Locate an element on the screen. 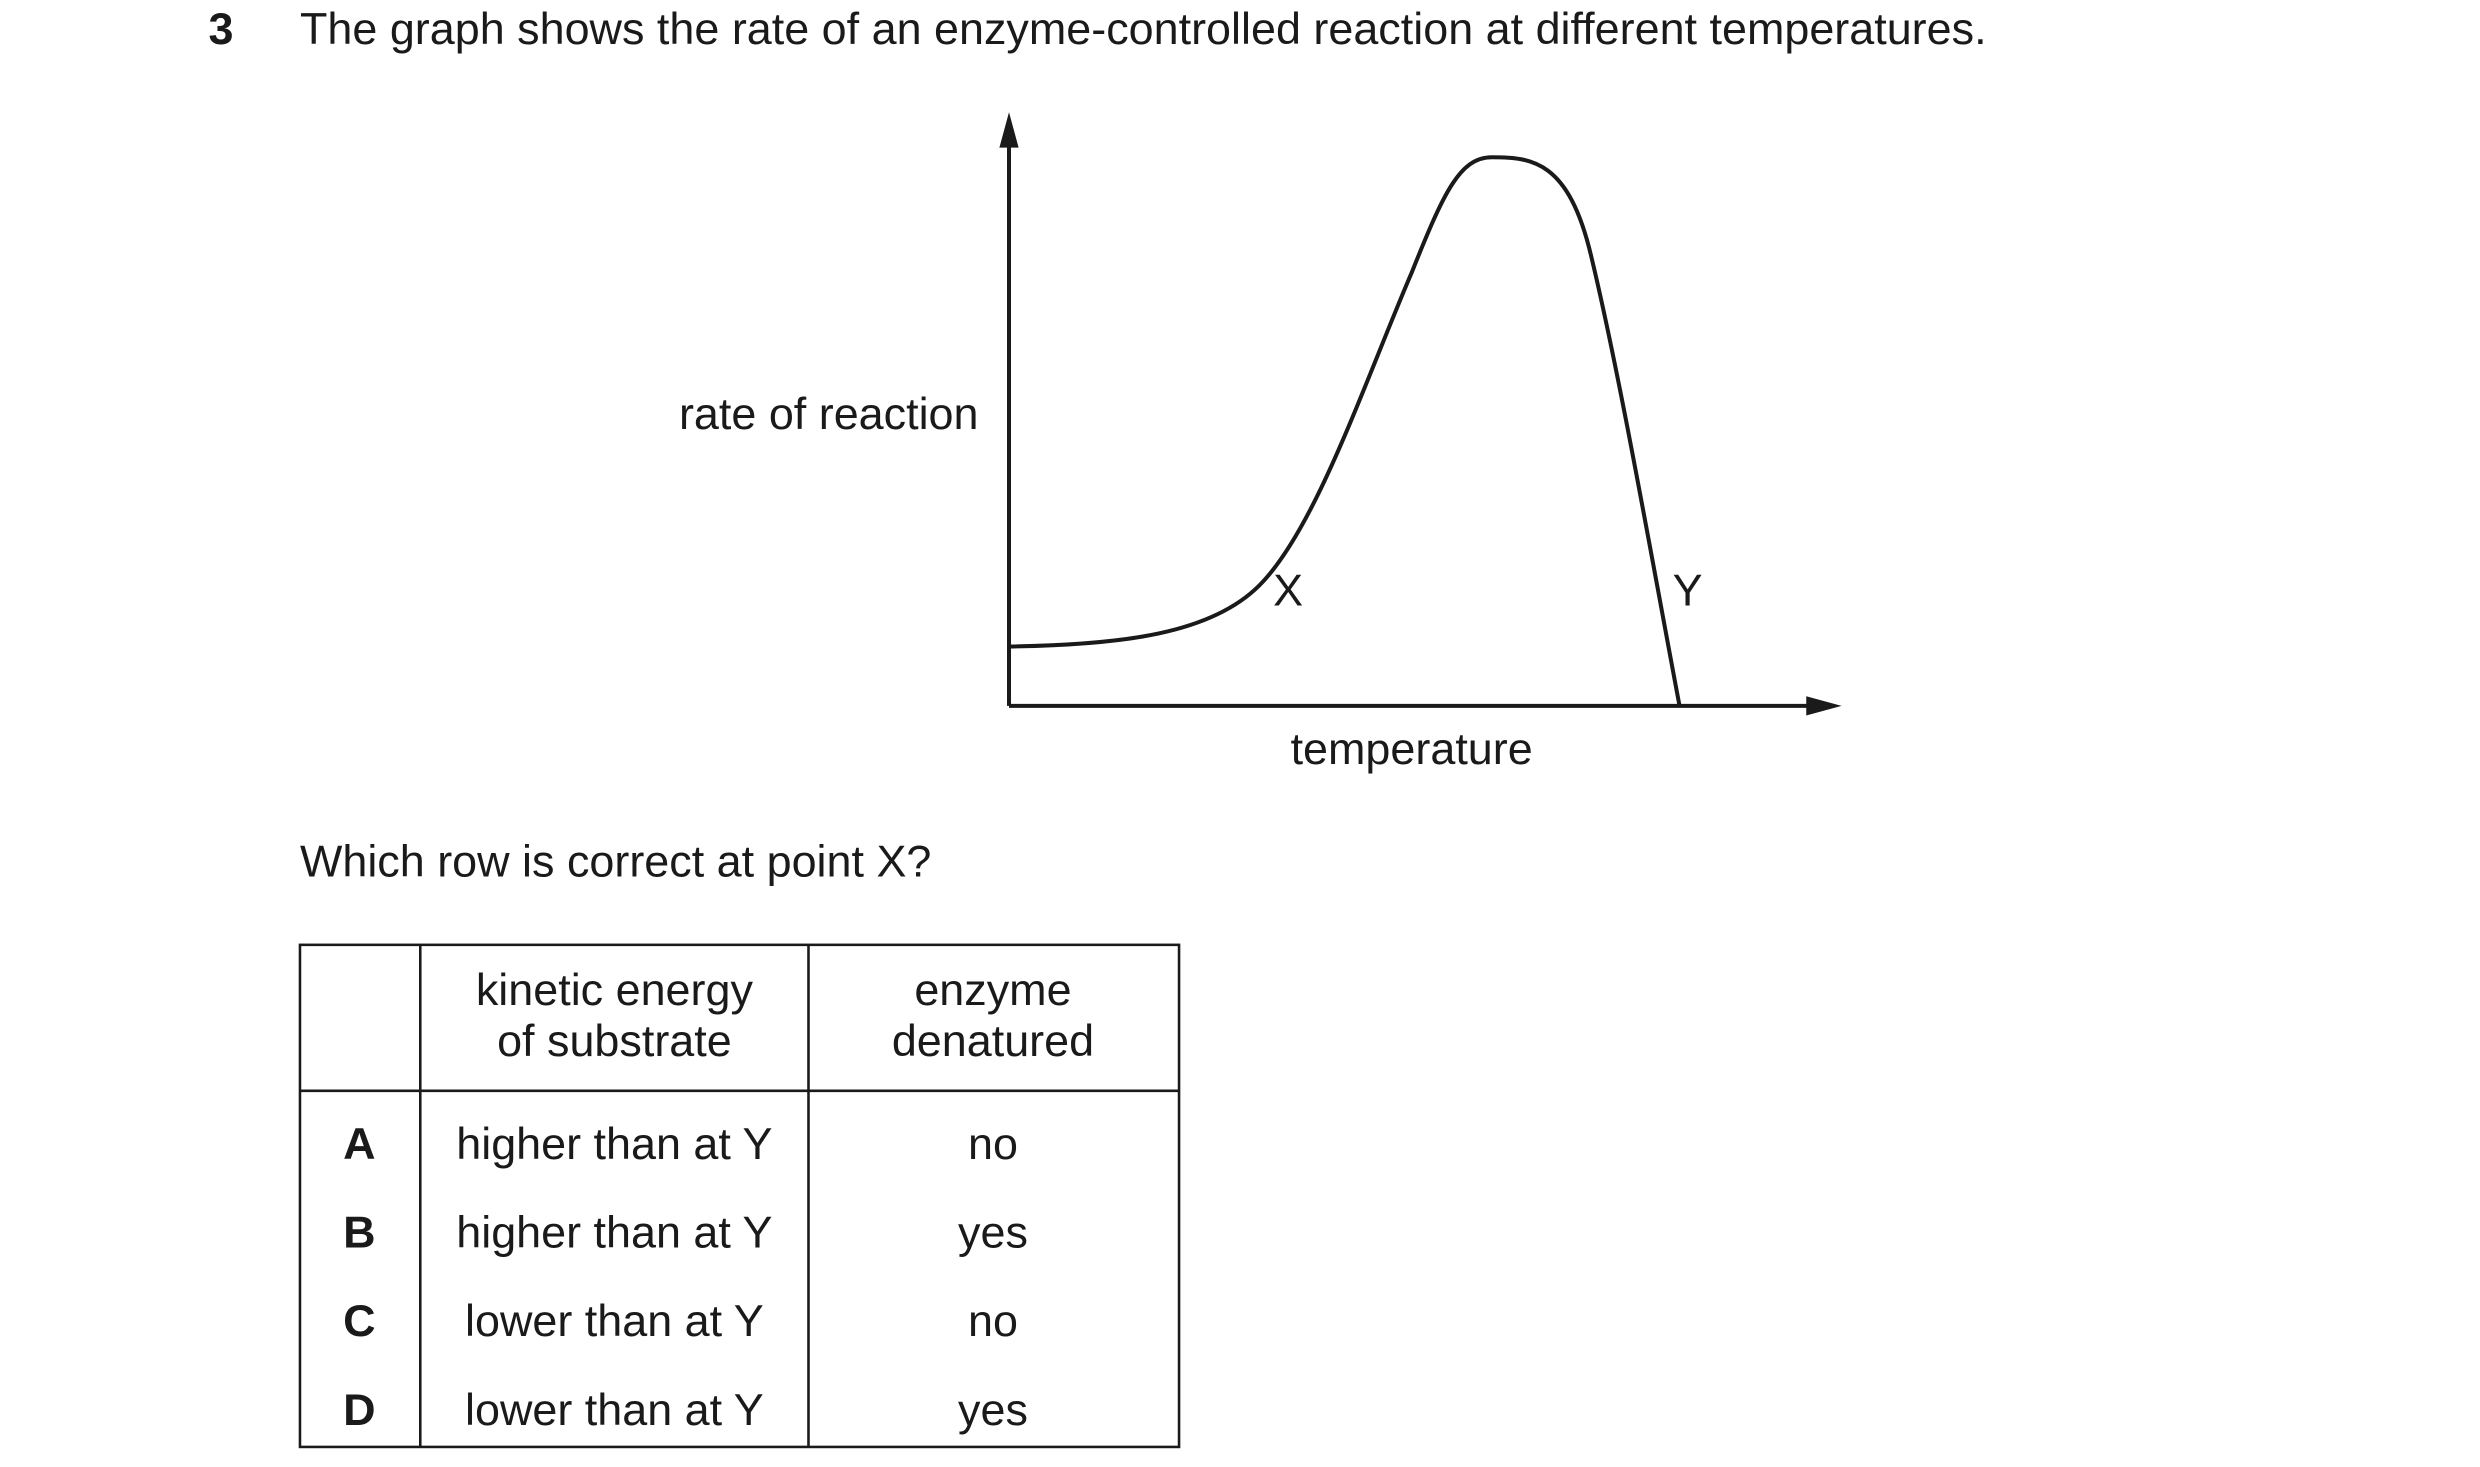 This screenshot has height=1467, width=2480. row-letter: C is located at coordinates (359, 1320).